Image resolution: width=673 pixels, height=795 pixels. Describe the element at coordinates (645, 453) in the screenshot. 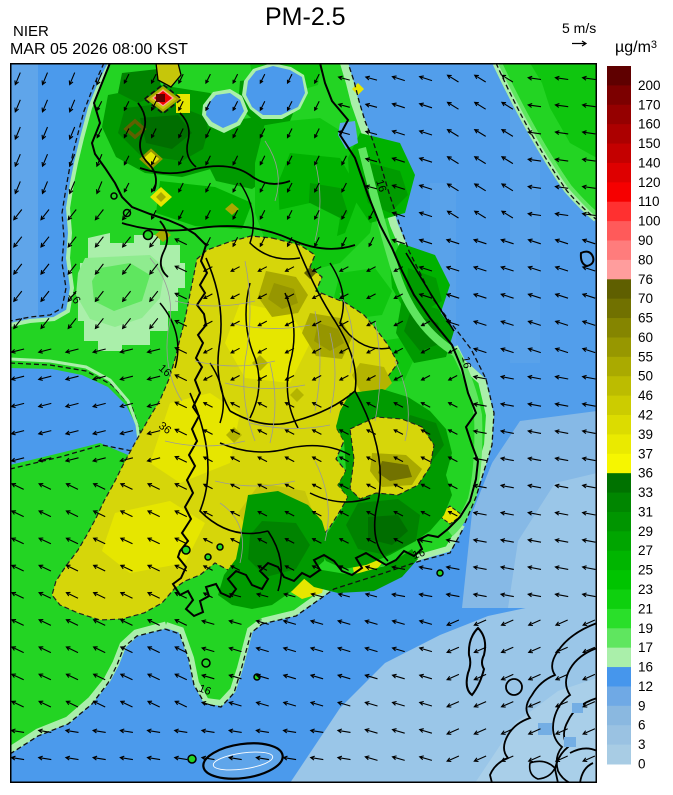

I see `svg-text: 37` at that location.